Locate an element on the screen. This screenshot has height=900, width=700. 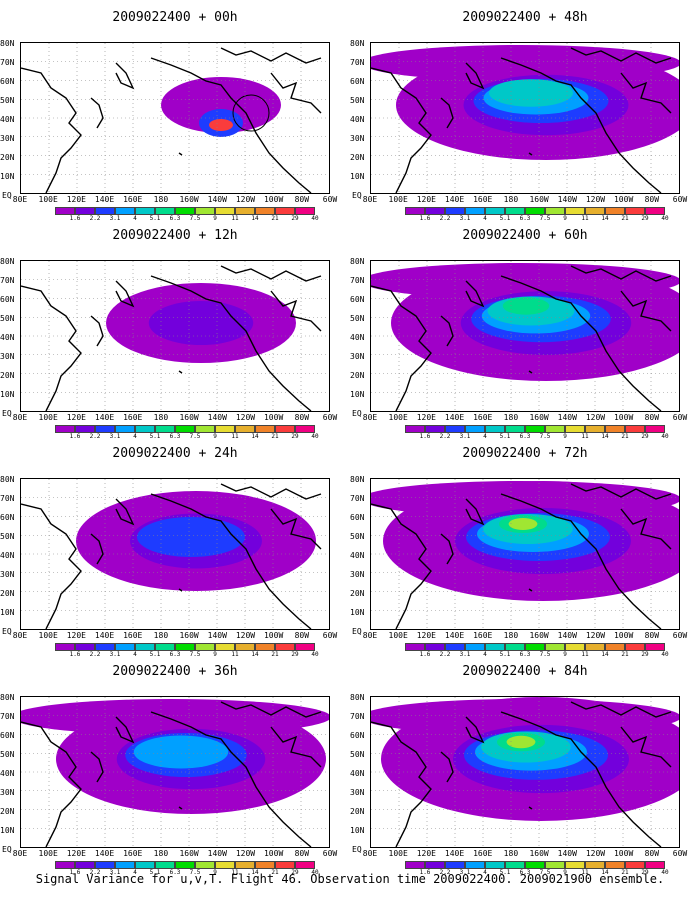
latitude-label: EQ is located at coordinates (357, 413).